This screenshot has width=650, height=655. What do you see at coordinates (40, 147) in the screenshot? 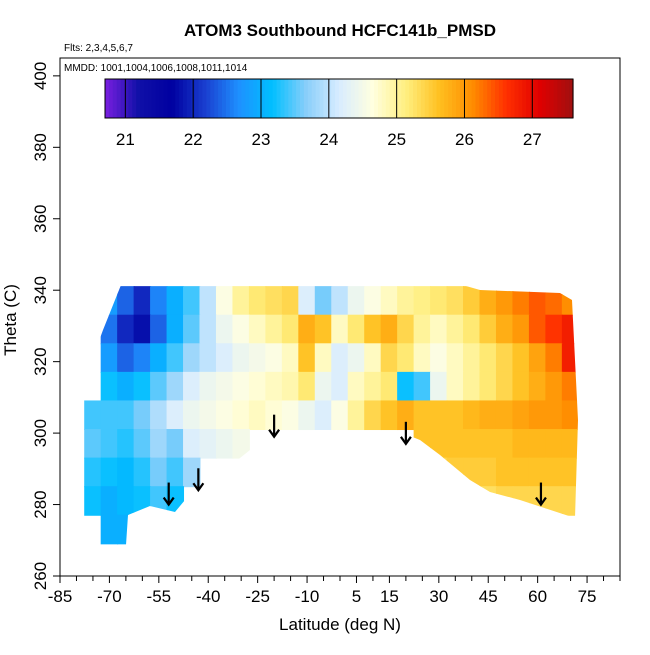
I see `y-tick-label: 380` at bounding box center [40, 147].